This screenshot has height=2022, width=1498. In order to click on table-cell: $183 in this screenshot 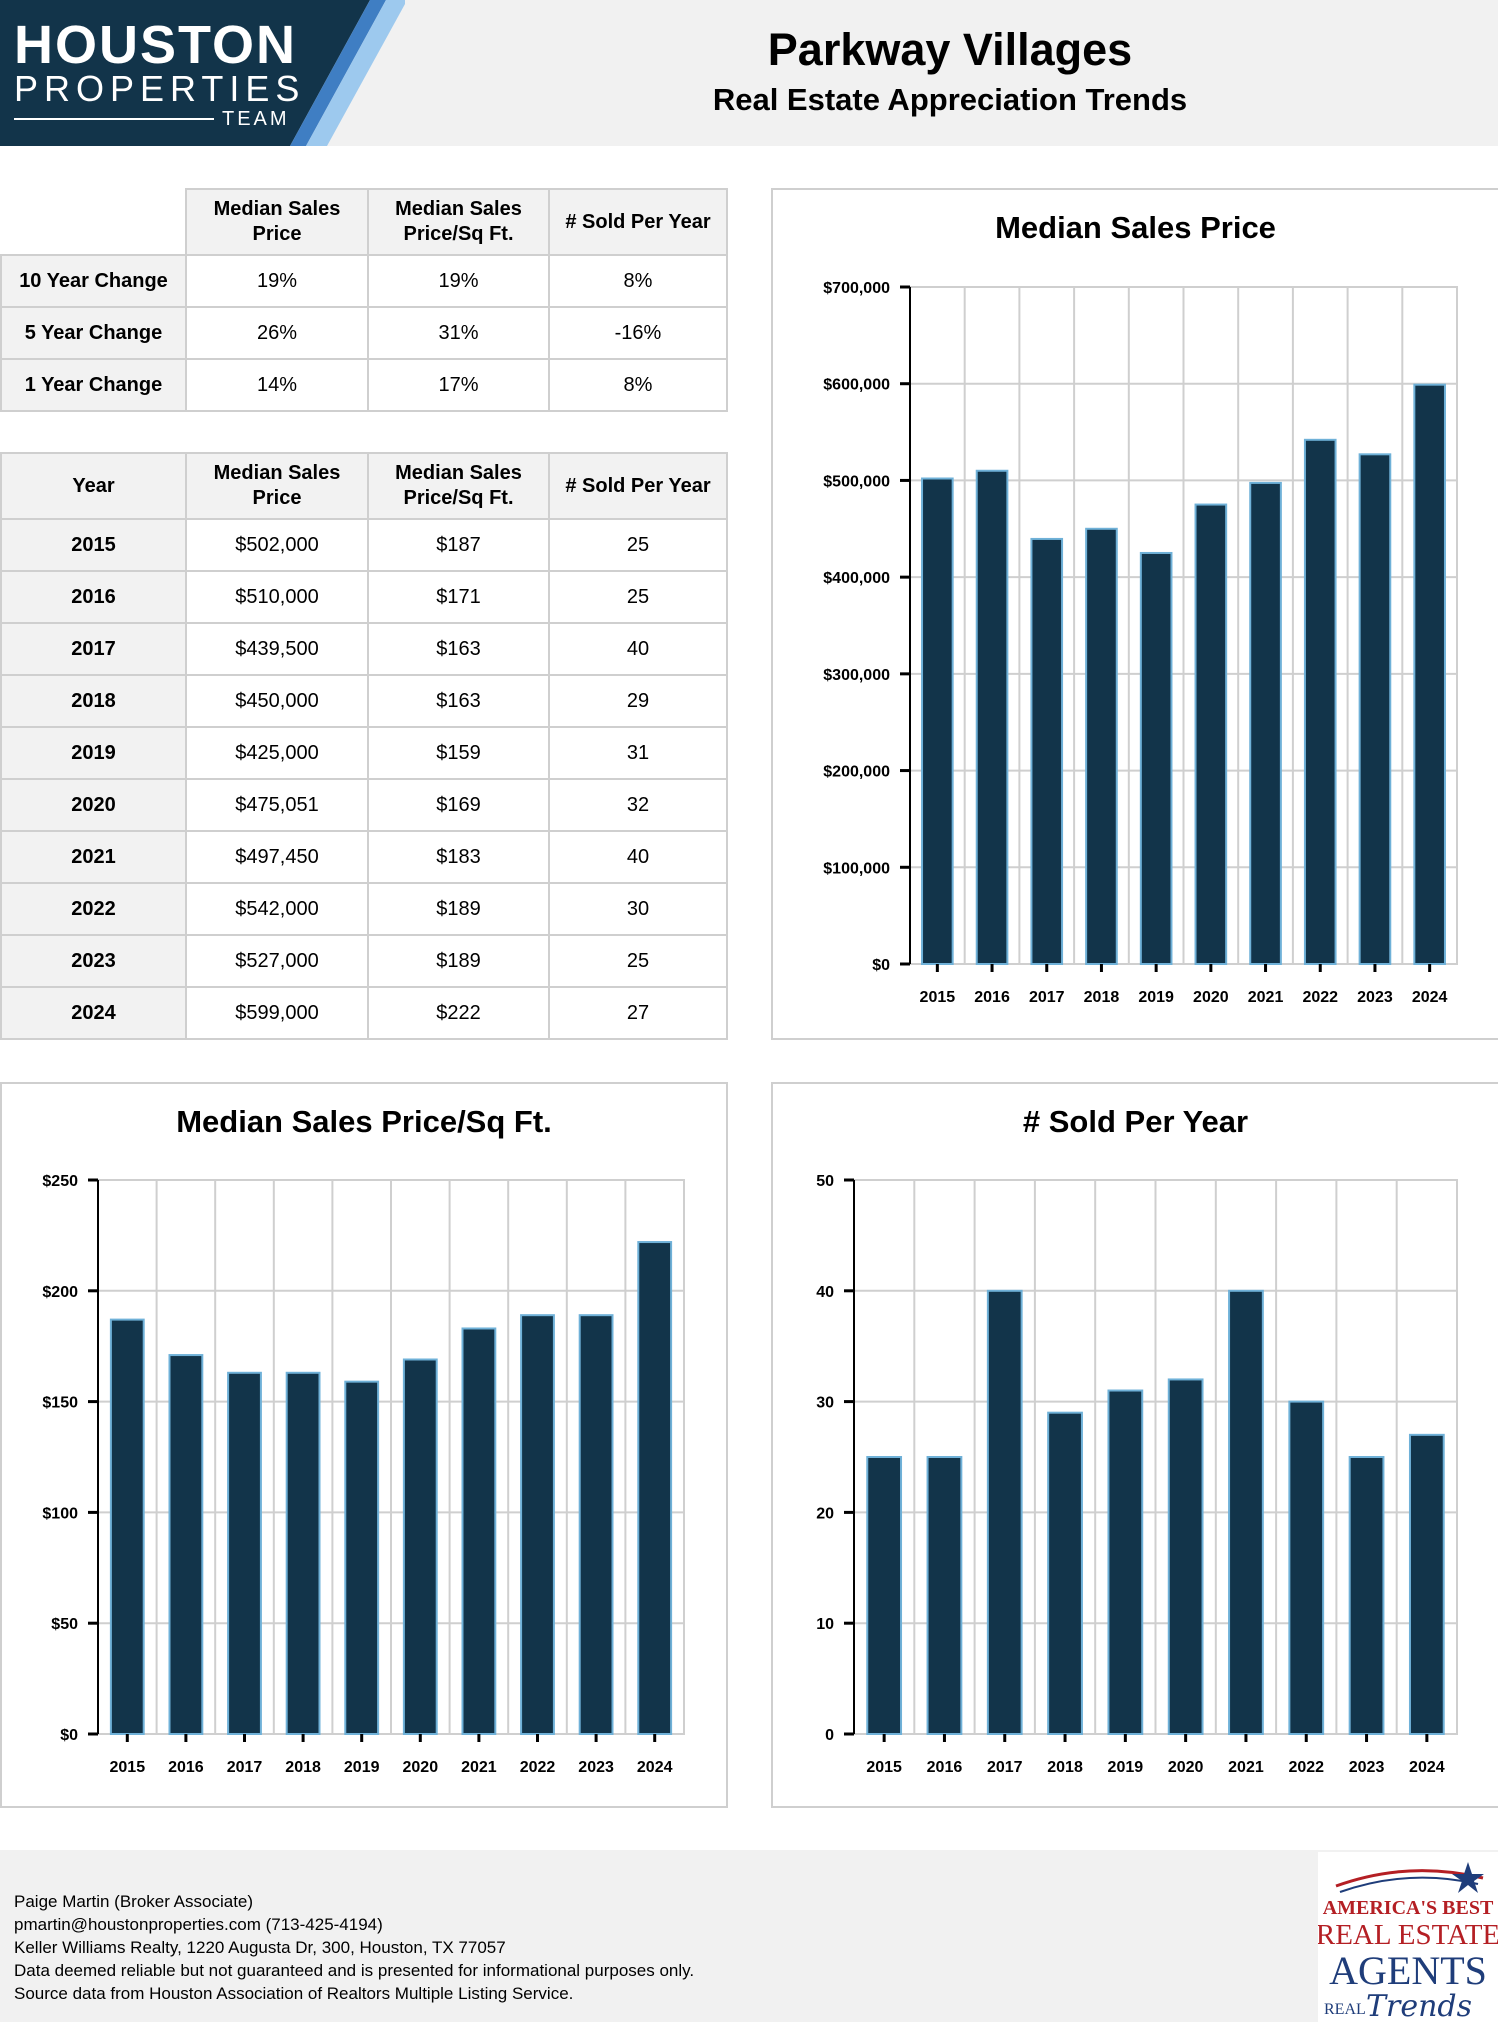, I will do `click(458, 857)`.